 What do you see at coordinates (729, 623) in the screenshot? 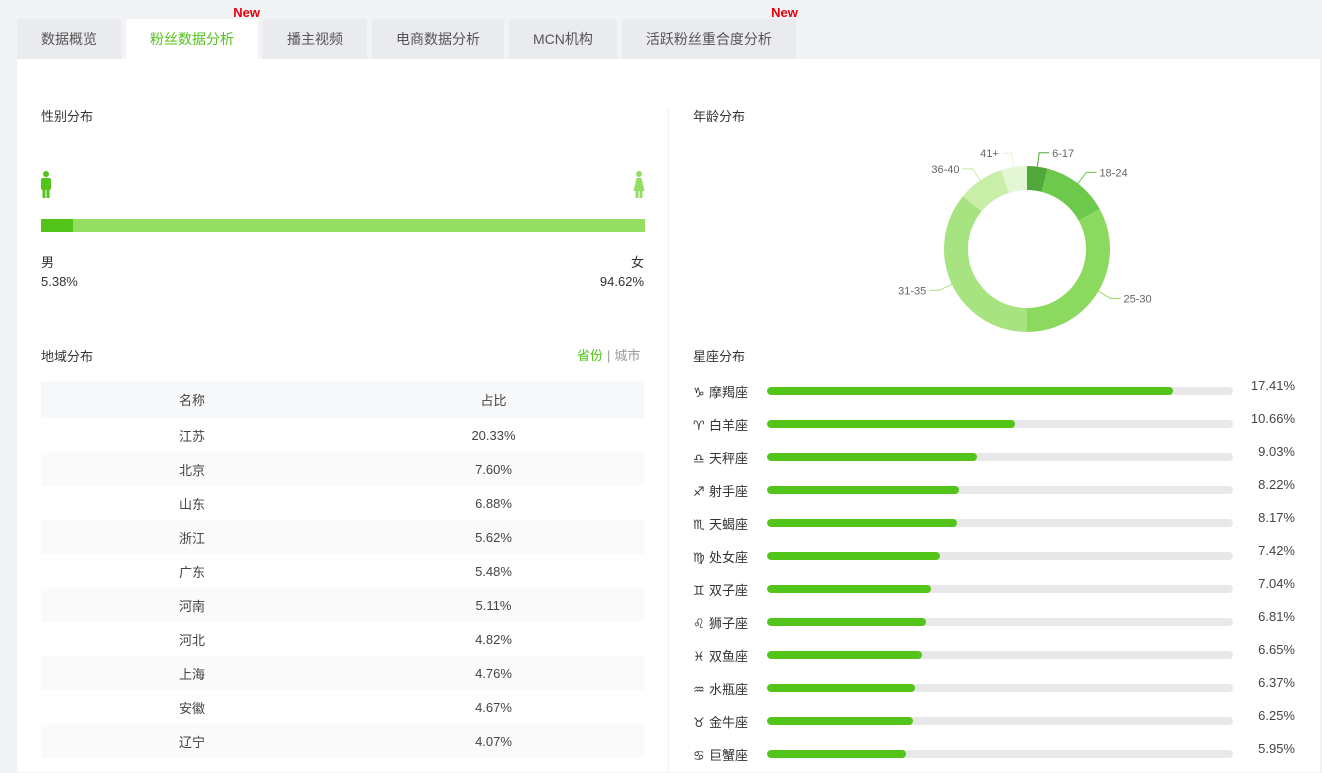
I see `zodiac-label: 狮子座` at bounding box center [729, 623].